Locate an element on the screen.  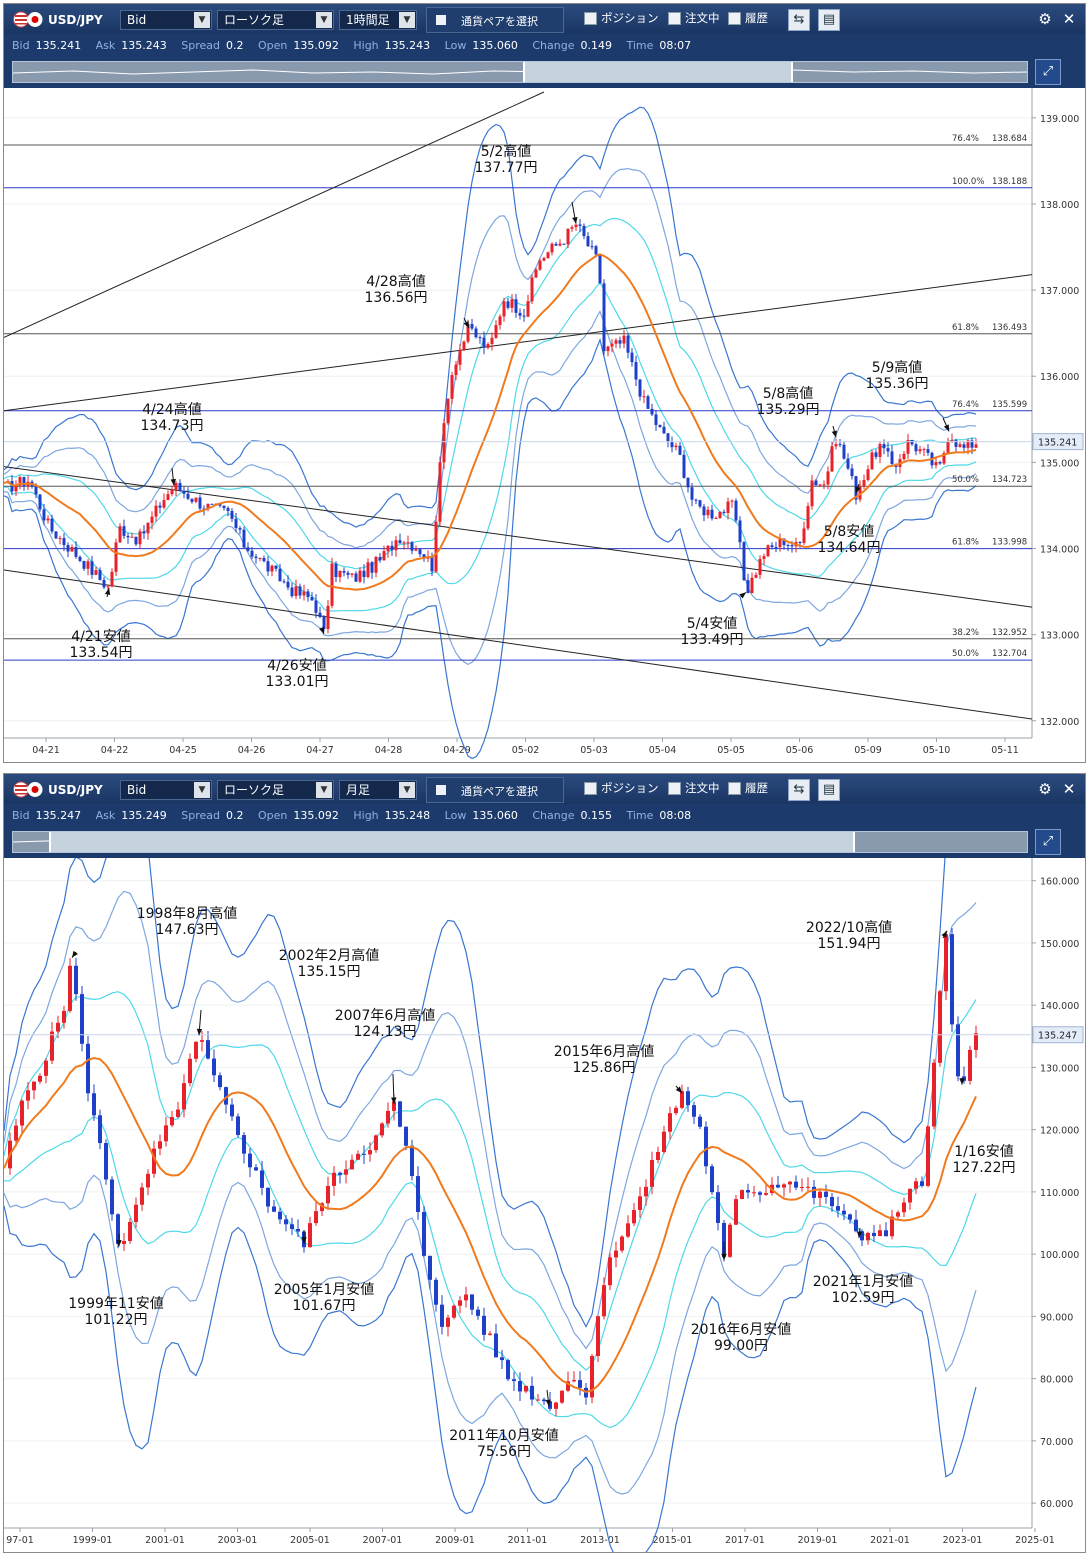
ask-label: Ask is located at coordinates (105, 45).